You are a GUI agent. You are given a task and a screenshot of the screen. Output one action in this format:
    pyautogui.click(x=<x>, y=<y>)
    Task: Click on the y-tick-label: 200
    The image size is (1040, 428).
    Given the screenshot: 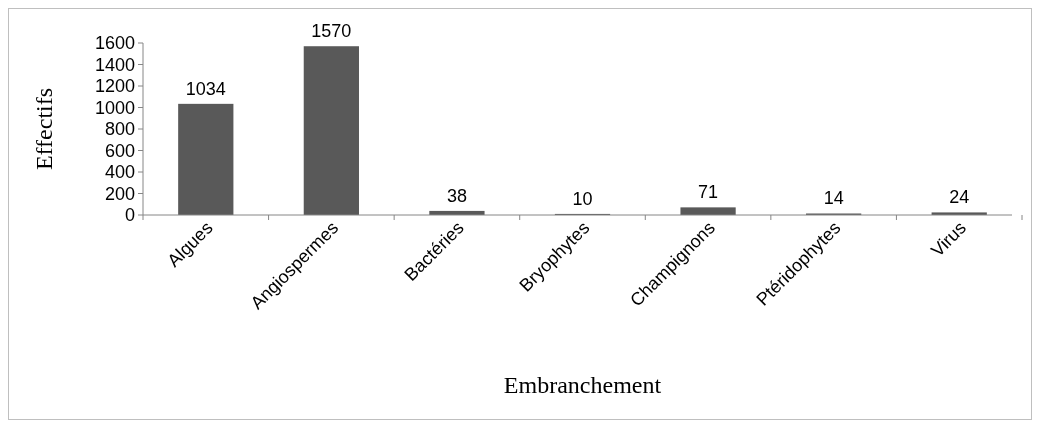 What is the action you would take?
    pyautogui.click(x=119, y=193)
    